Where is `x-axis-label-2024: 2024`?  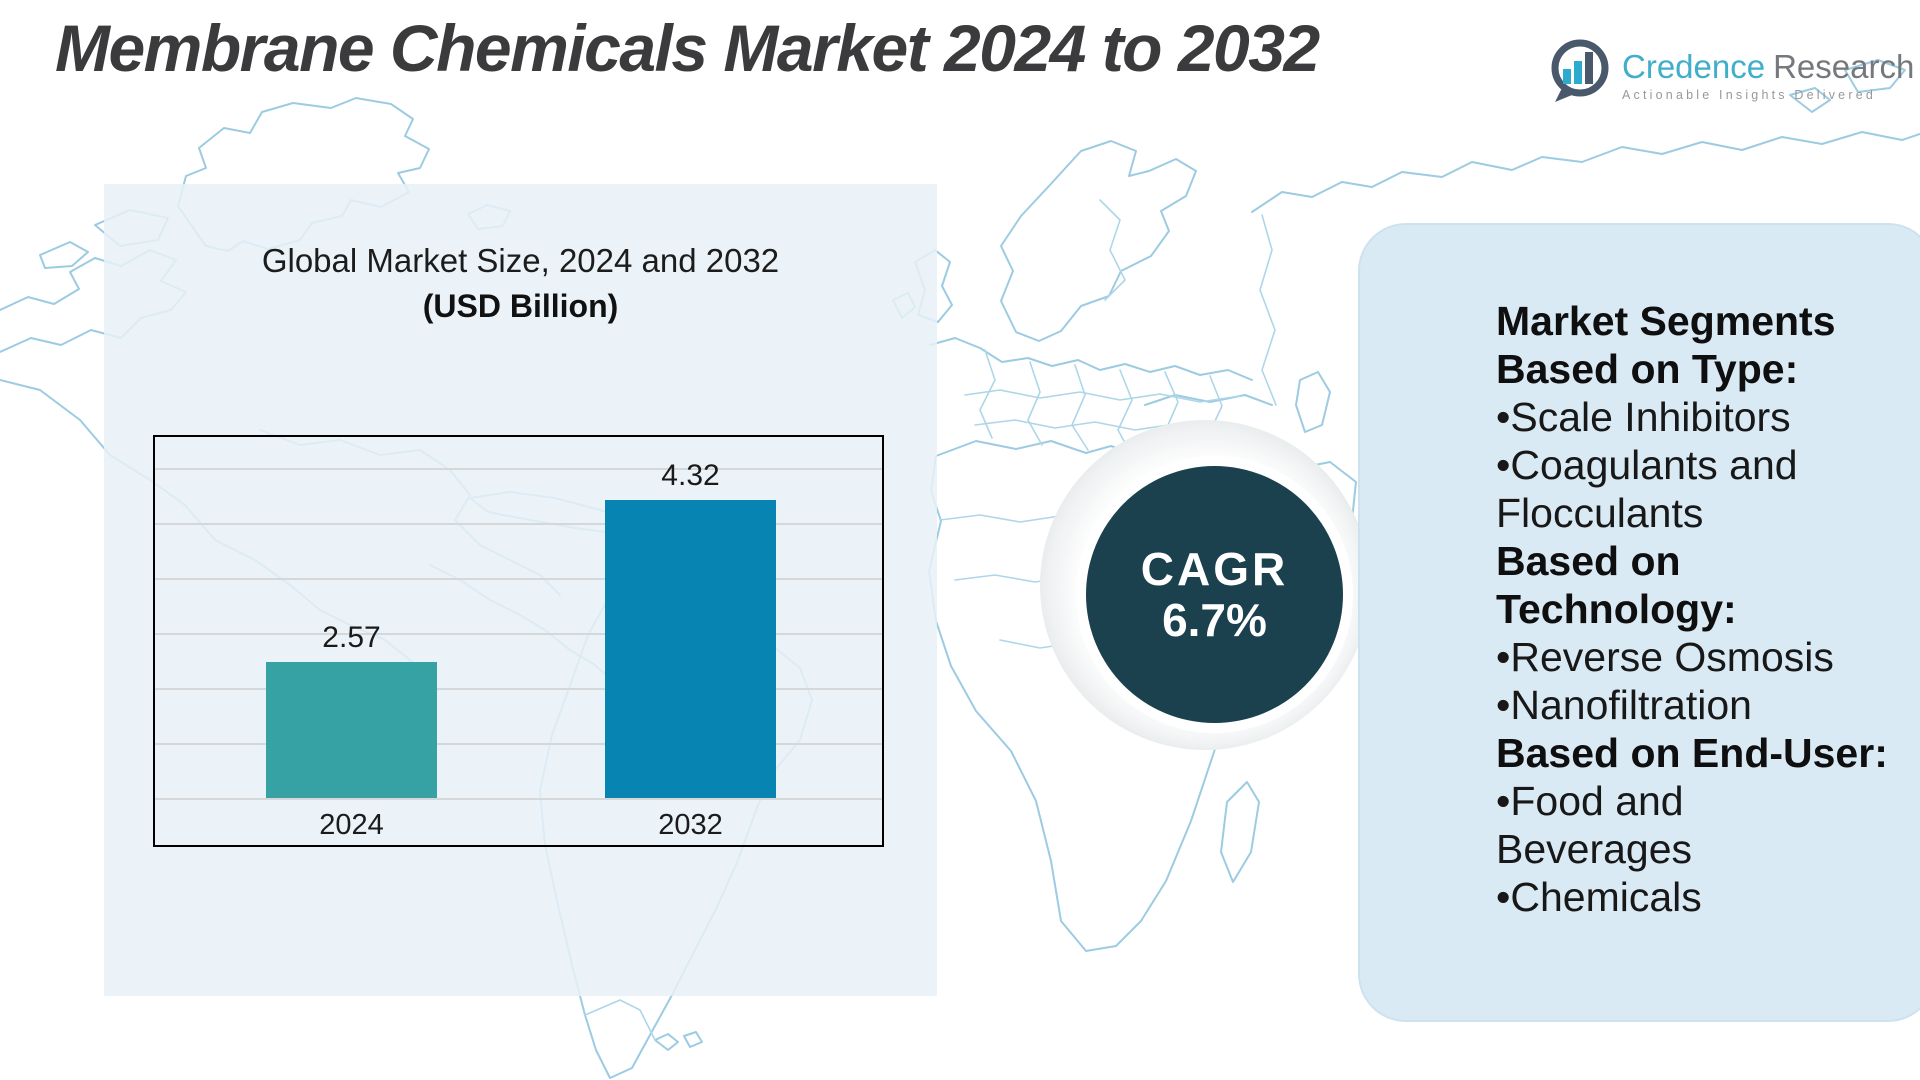 x-axis-label-2024: 2024 is located at coordinates (351, 825).